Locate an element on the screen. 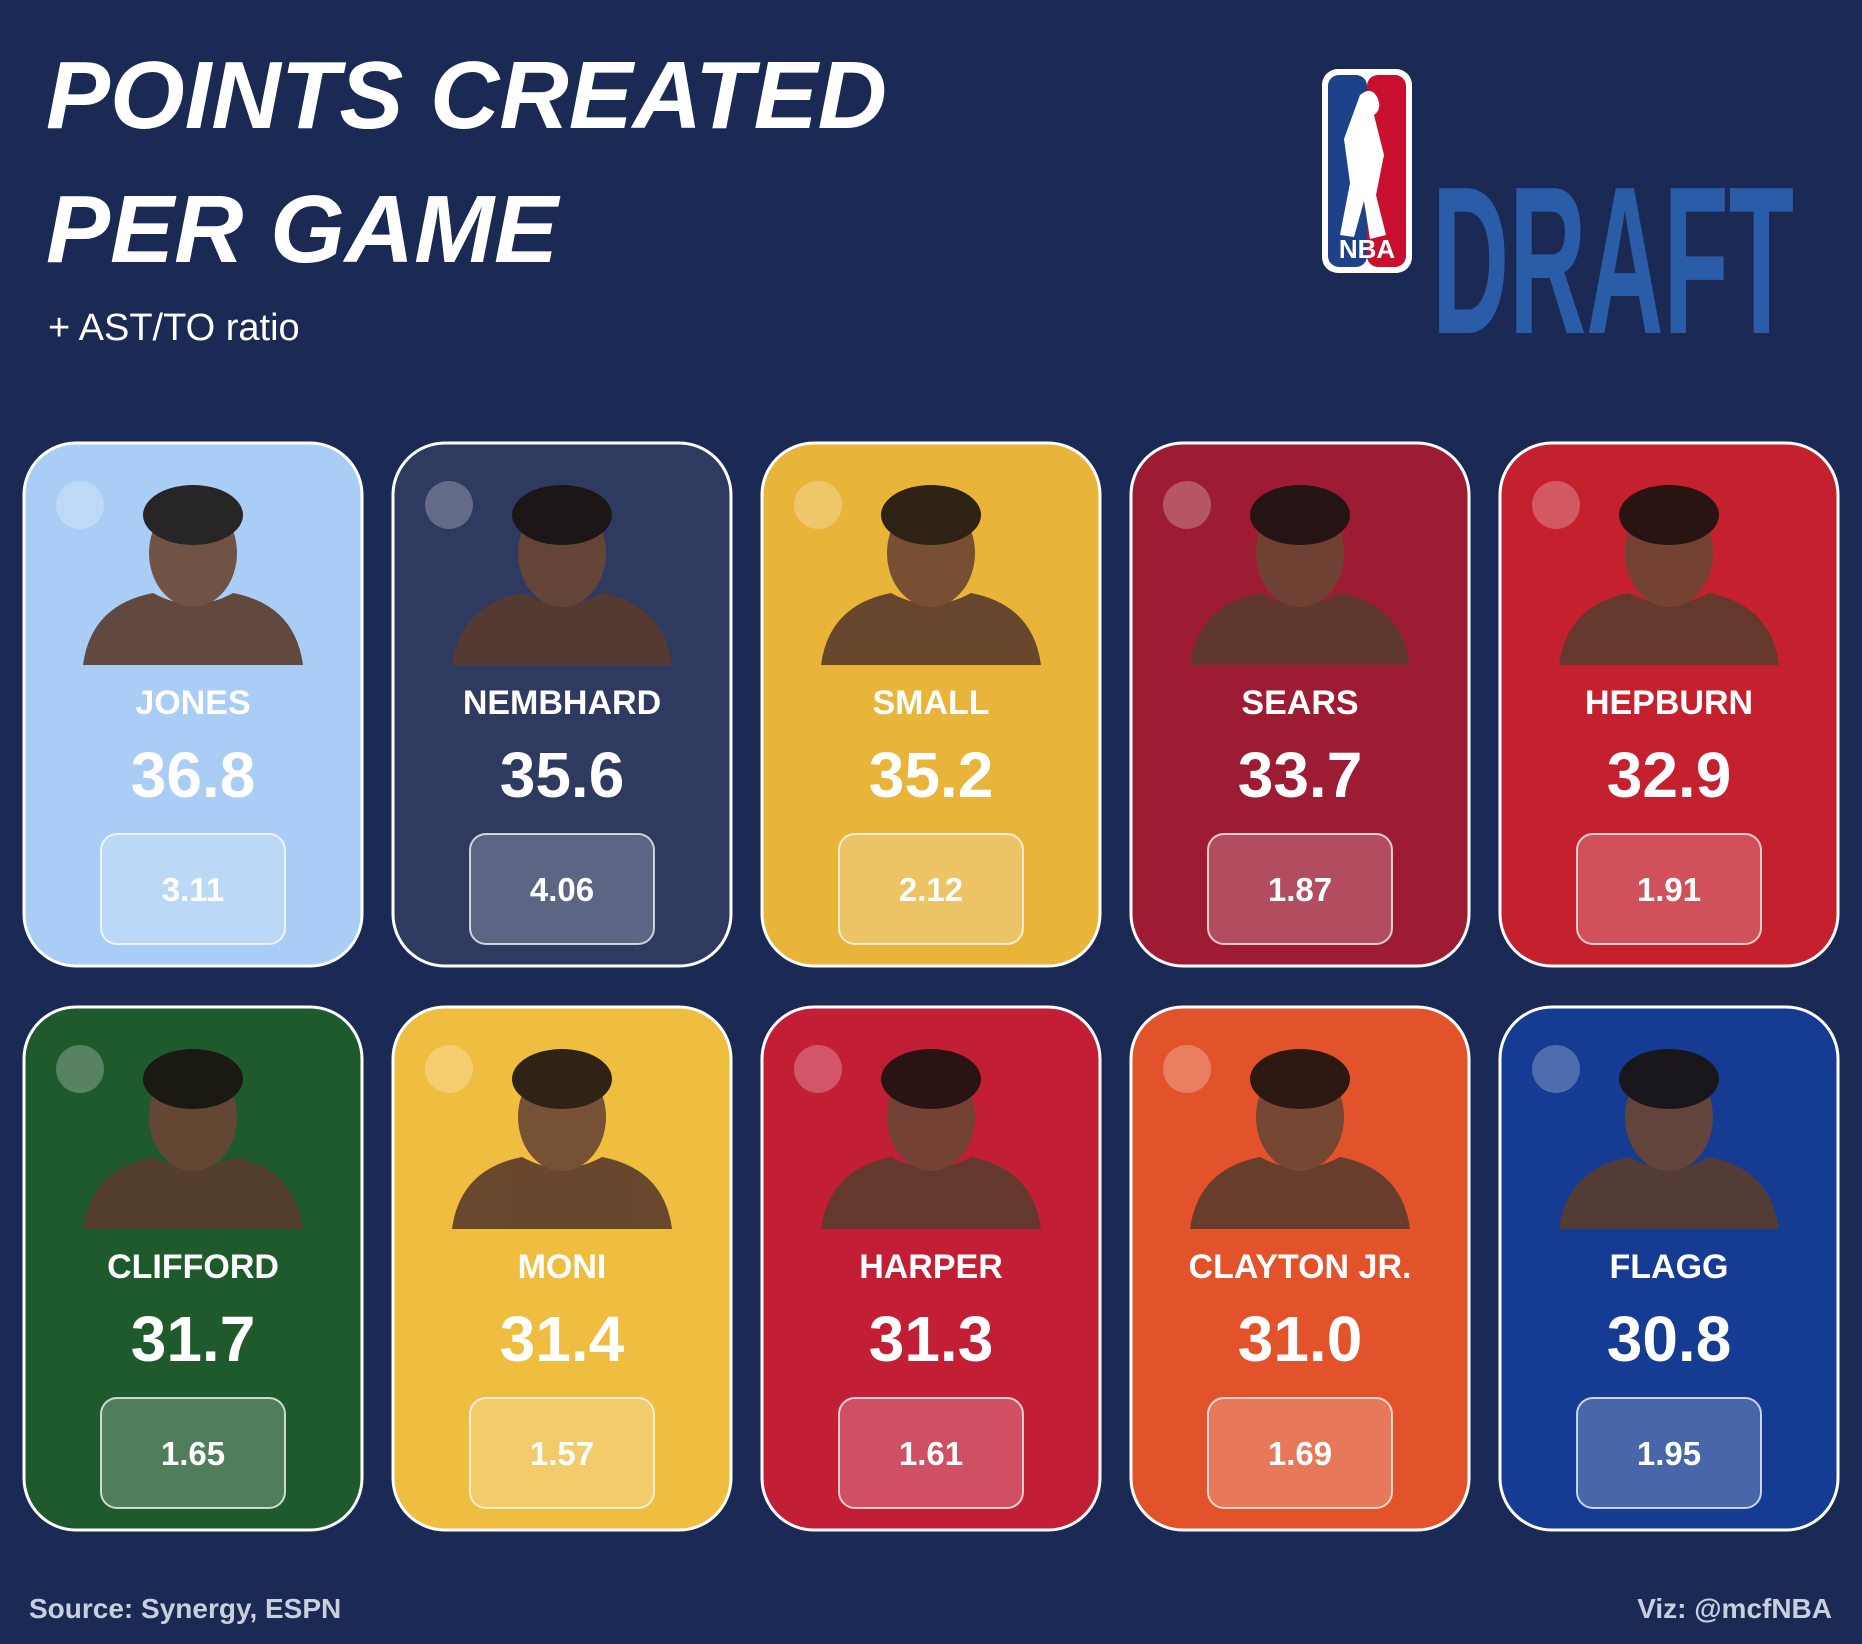 Image resolution: width=1862 pixels, height=1644 pixels. ast-to-ratio: 1.61 is located at coordinates (931, 1453).